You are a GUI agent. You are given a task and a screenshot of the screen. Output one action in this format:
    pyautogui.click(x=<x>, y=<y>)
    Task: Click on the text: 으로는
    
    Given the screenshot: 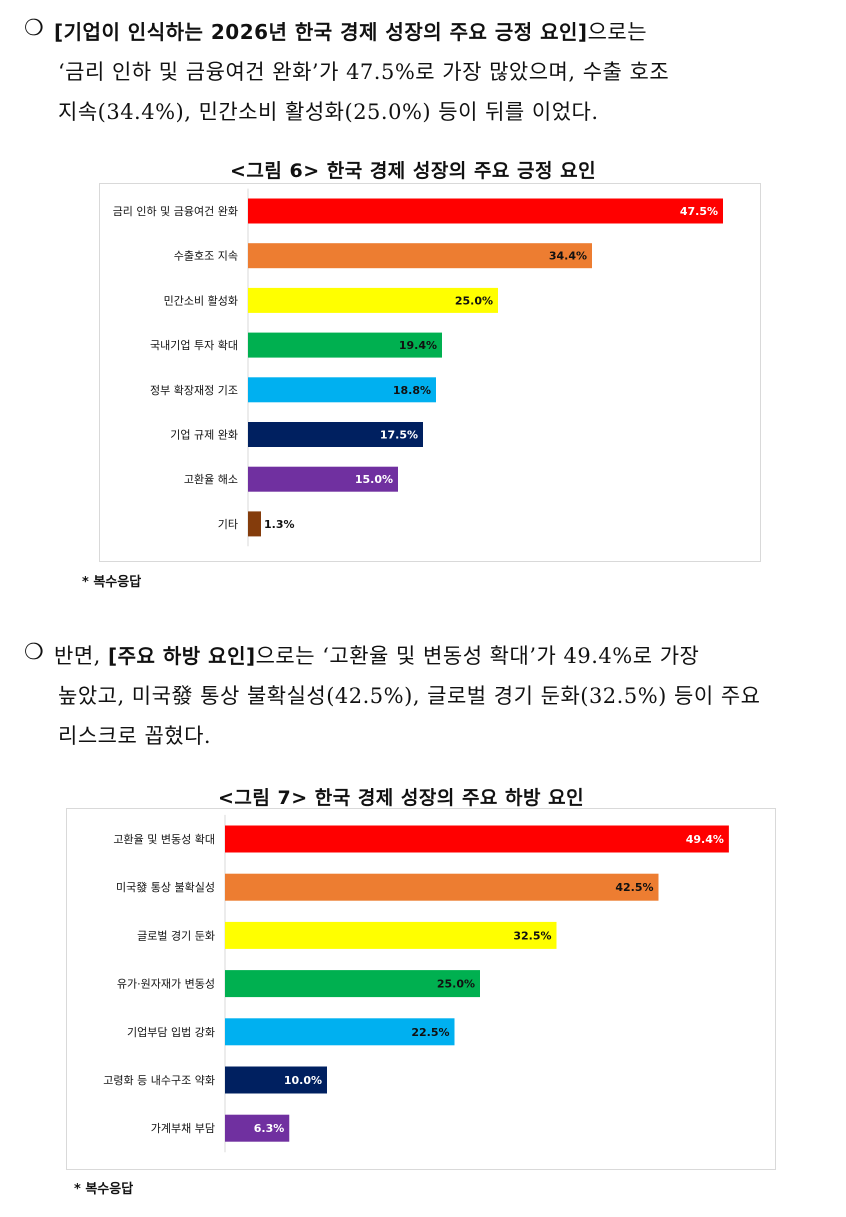 What is the action you would take?
    pyautogui.click(x=617, y=32)
    